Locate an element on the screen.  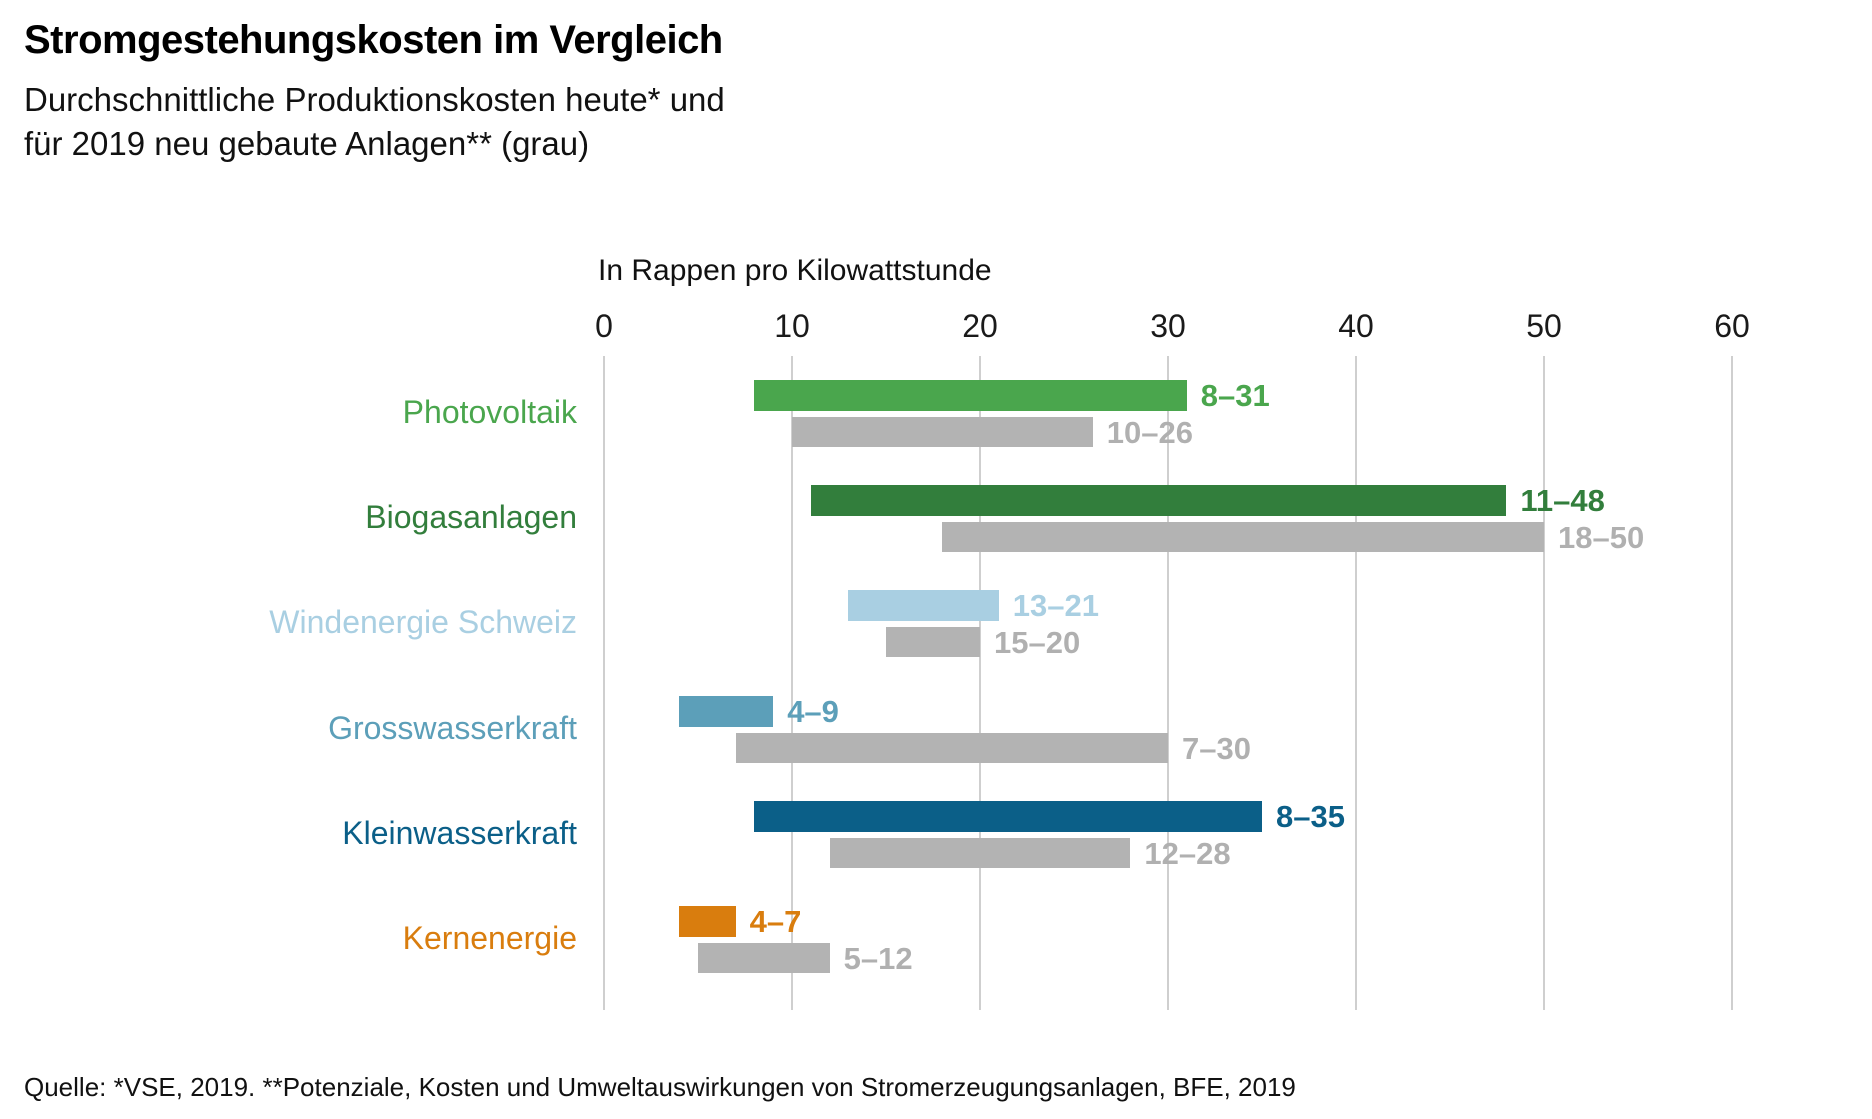
today-value-label: 8–35 is located at coordinates (1310, 816).